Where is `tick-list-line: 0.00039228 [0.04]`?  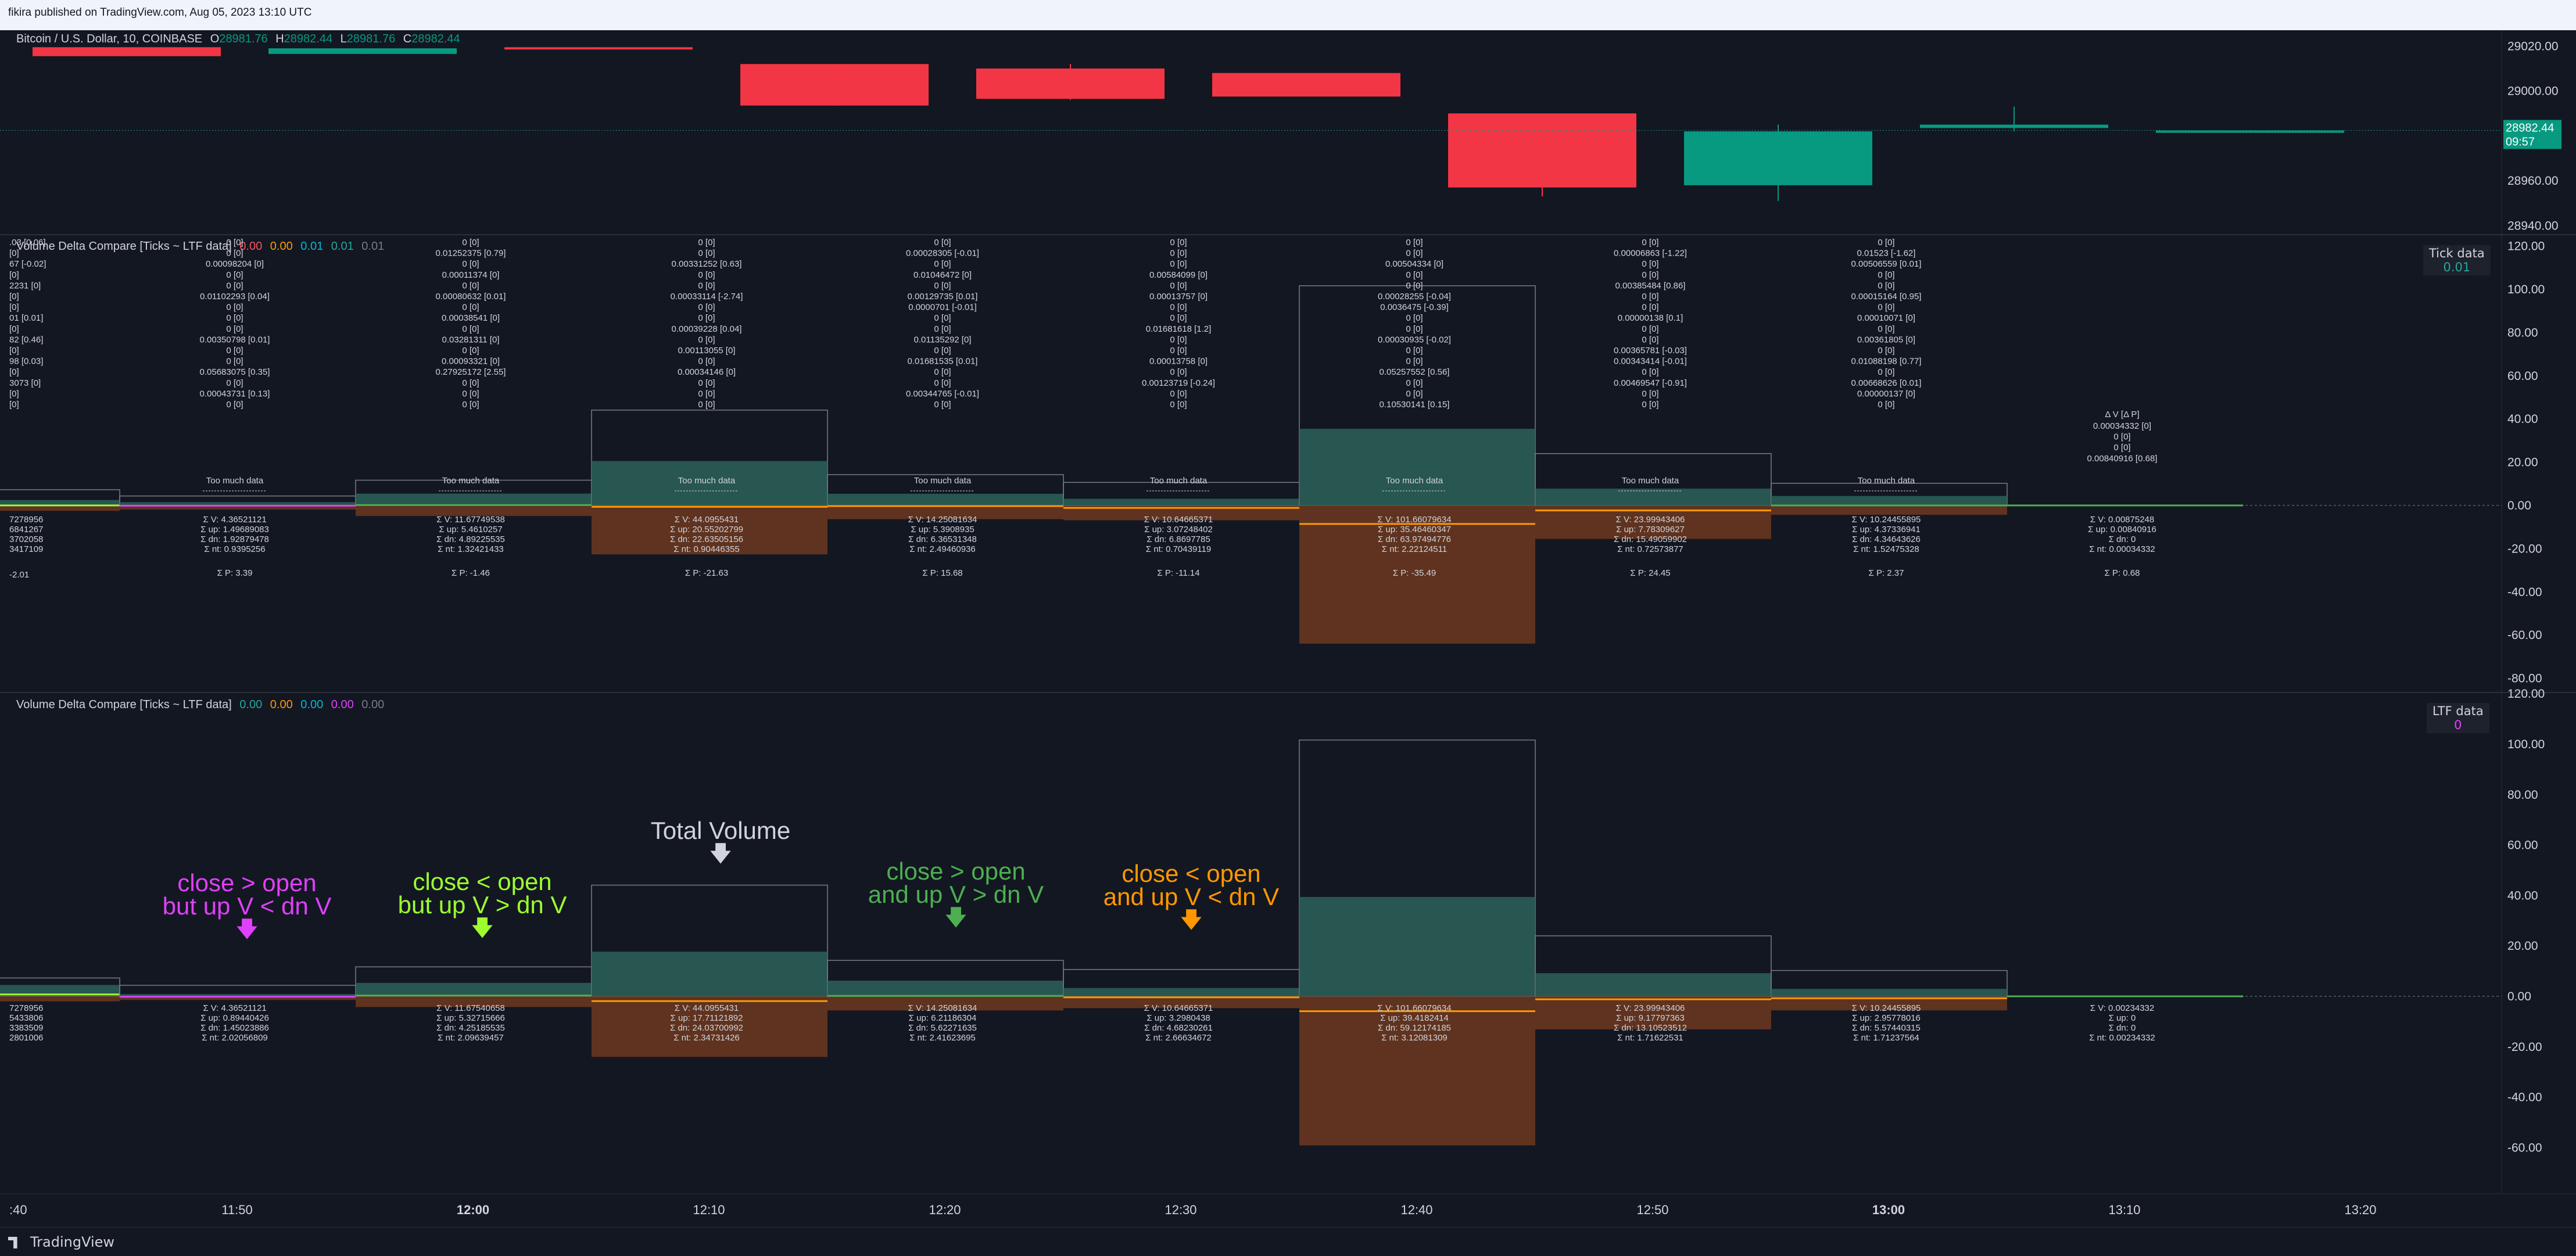
tick-list-line: 0.00039228 [0.04] is located at coordinates (707, 329).